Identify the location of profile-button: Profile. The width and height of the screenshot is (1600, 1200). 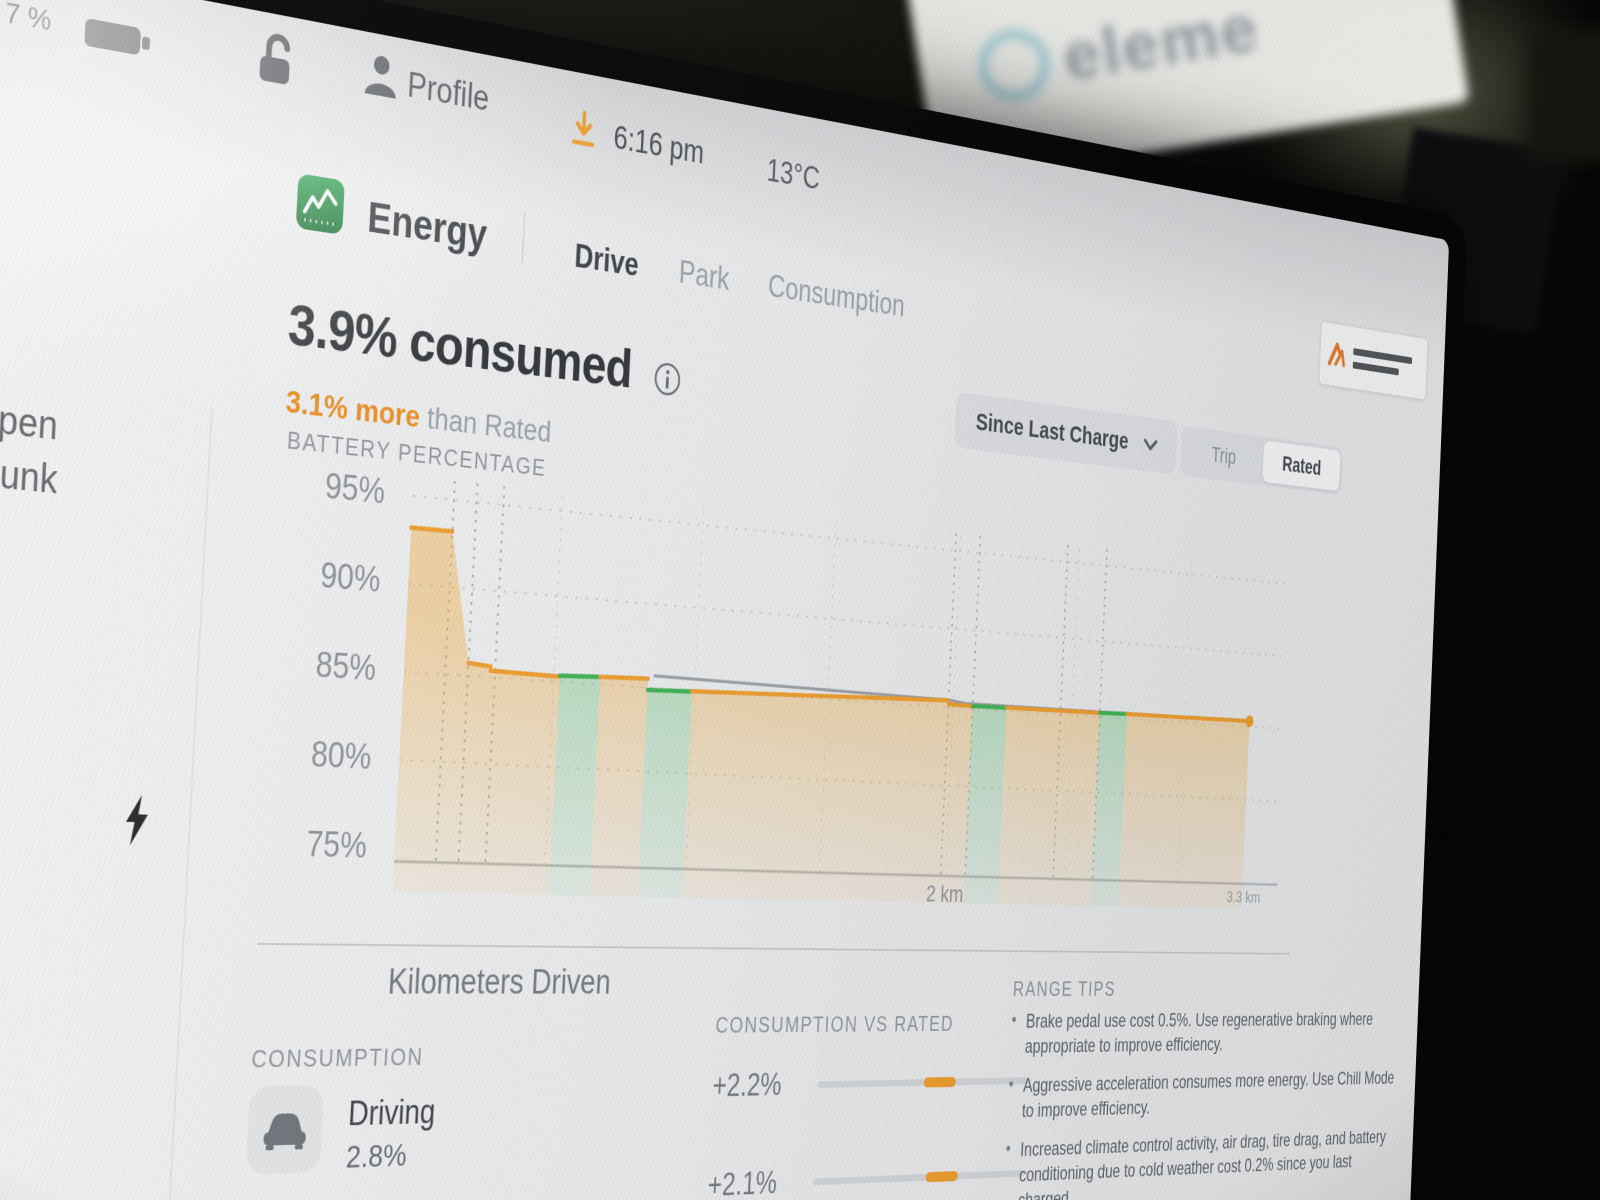
(448, 92).